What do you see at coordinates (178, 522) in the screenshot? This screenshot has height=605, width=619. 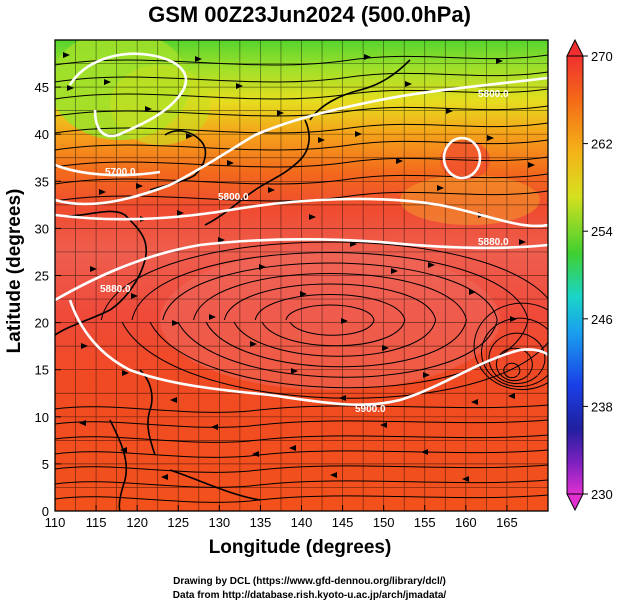 I see `x-tick-label: 125` at bounding box center [178, 522].